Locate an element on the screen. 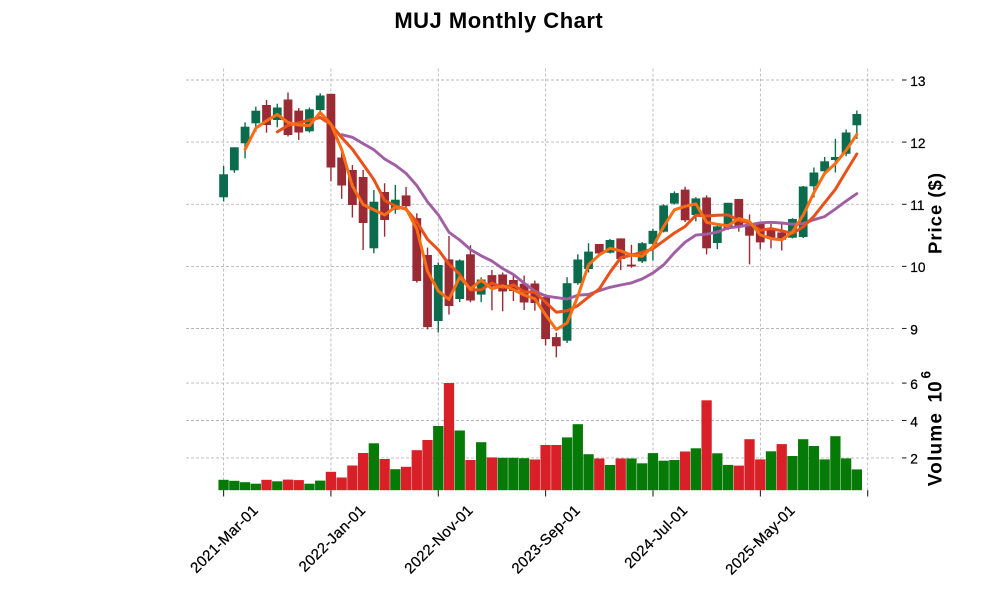  svg-text: 13 is located at coordinates (918, 81).